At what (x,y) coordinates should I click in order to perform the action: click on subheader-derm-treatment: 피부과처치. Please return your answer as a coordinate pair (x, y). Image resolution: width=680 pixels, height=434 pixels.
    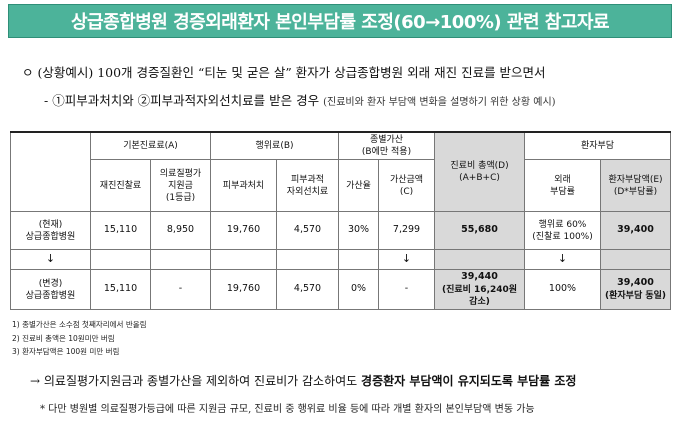
    Looking at the image, I should click on (243, 186).